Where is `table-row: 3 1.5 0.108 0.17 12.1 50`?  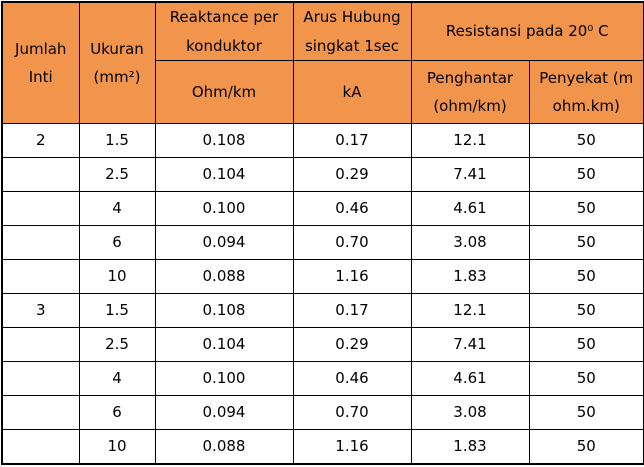
table-row: 3 1.5 0.108 0.17 12.1 50 is located at coordinates (322, 310).